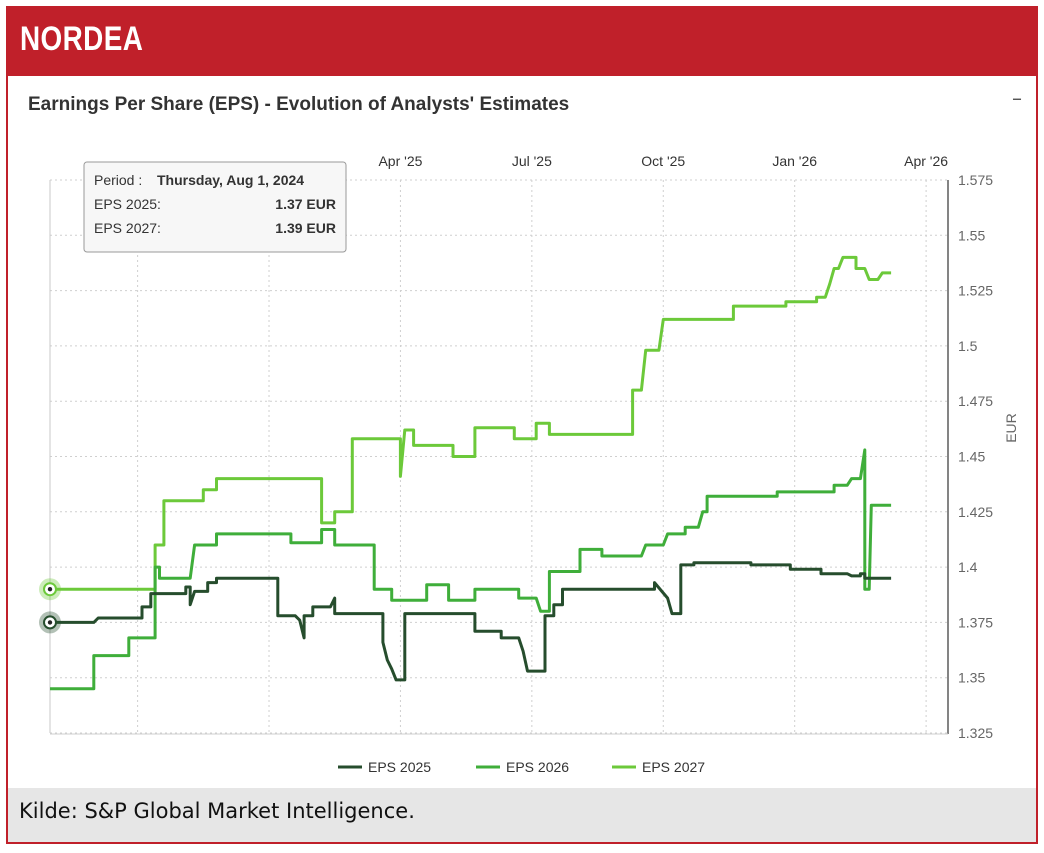 The image size is (1044, 853). What do you see at coordinates (118, 180) in the screenshot?
I see `tooltip-period-label: Period :` at bounding box center [118, 180].